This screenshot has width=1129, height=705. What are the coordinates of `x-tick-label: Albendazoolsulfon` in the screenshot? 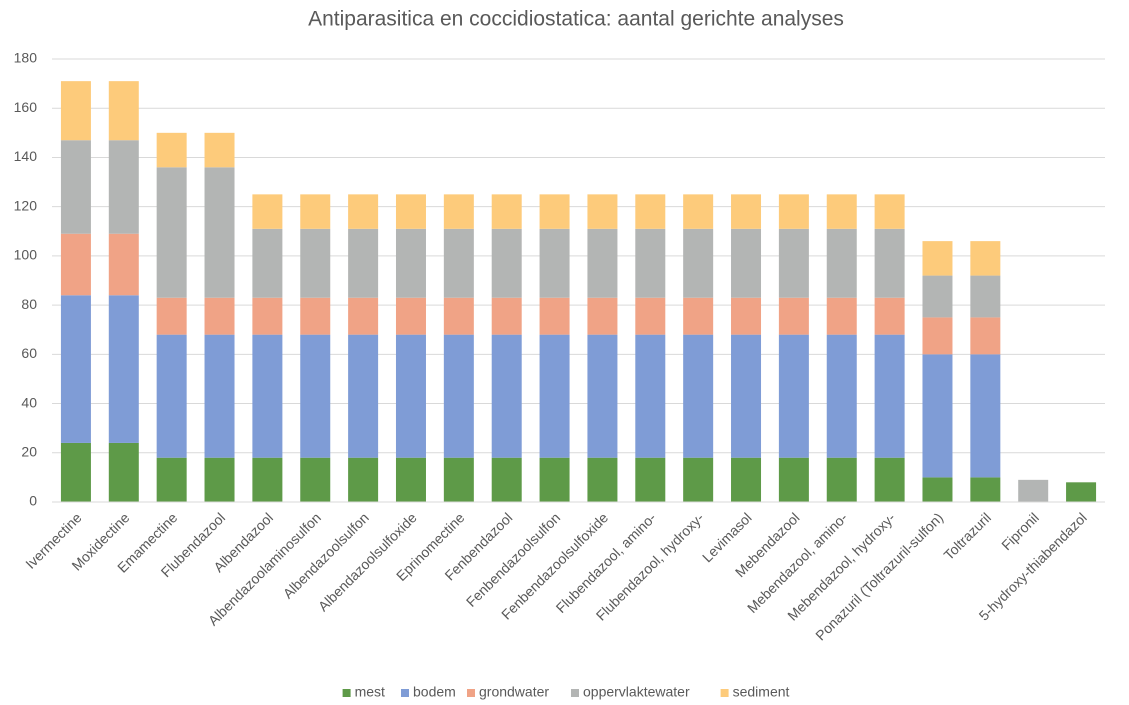 It's located at (326, 555).